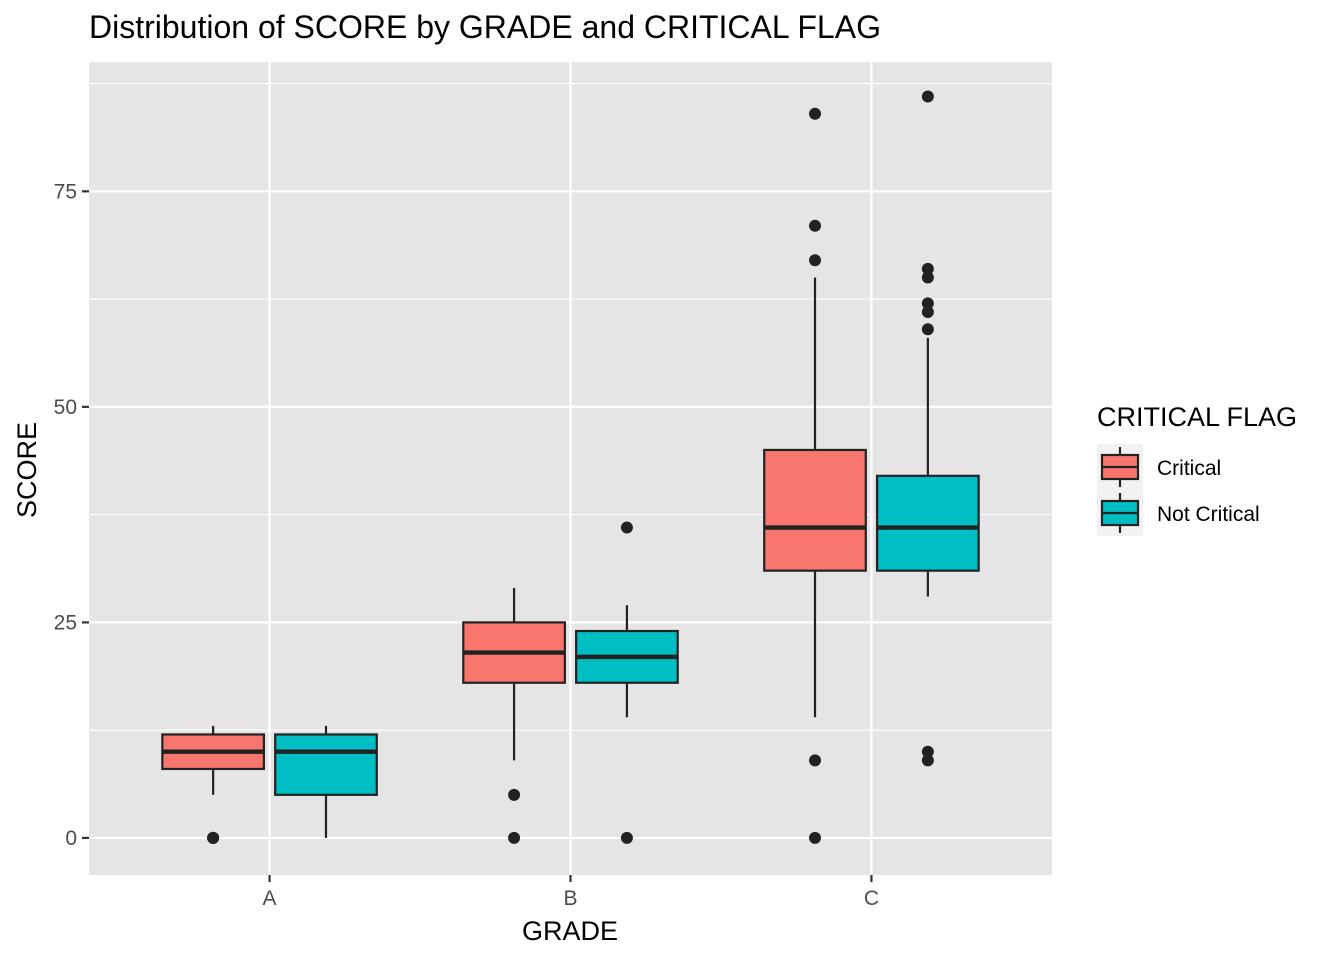 The height and width of the screenshot is (960, 1344). What do you see at coordinates (927, 428) in the screenshot?
I see `box-not-critical-c` at bounding box center [927, 428].